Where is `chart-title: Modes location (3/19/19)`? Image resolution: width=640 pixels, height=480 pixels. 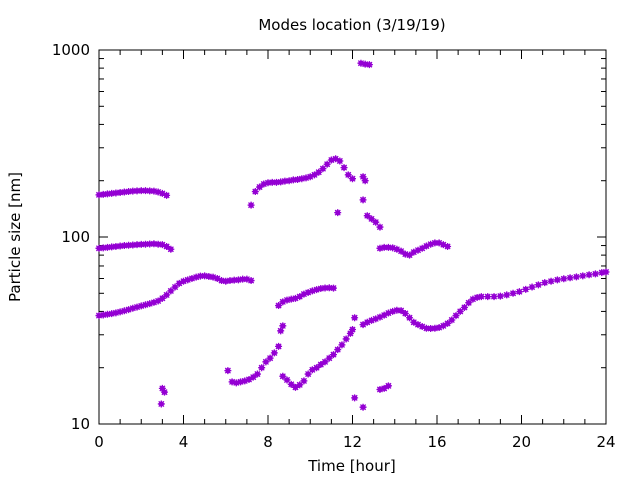
chart-title: Modes location (3/19/19) is located at coordinates (351, 25).